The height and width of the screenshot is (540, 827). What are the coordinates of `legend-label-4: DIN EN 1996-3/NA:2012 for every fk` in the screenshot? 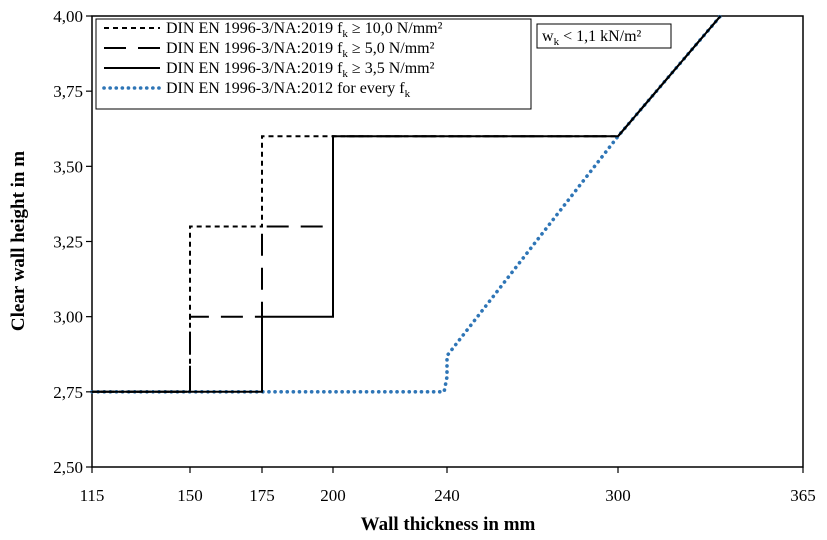 It's located at (288, 90).